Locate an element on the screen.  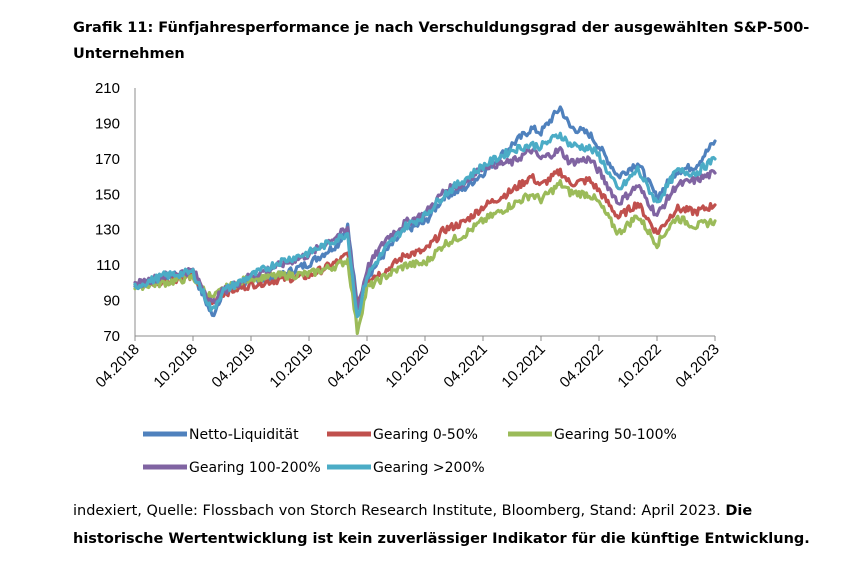
legend-label: Gearing 0-50% is located at coordinates (425, 435).